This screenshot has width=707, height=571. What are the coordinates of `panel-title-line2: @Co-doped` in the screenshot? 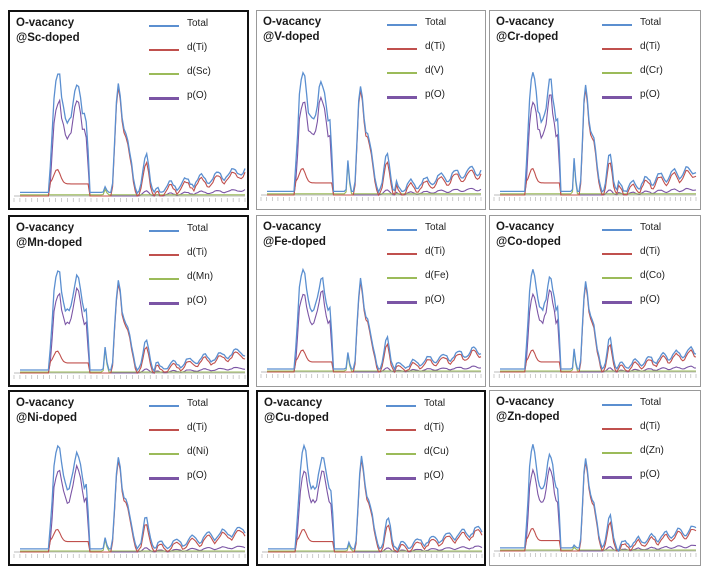 It's located at (528, 242).